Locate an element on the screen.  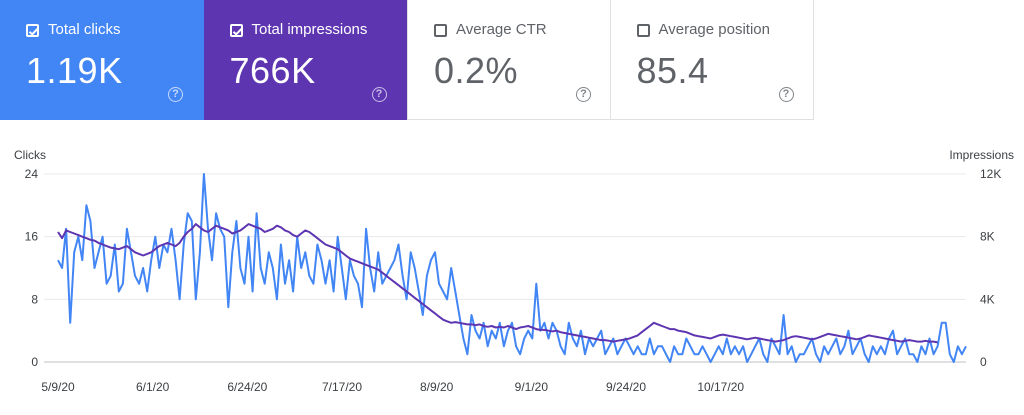
x-tick-label: 10/17/20 is located at coordinates (720, 387).